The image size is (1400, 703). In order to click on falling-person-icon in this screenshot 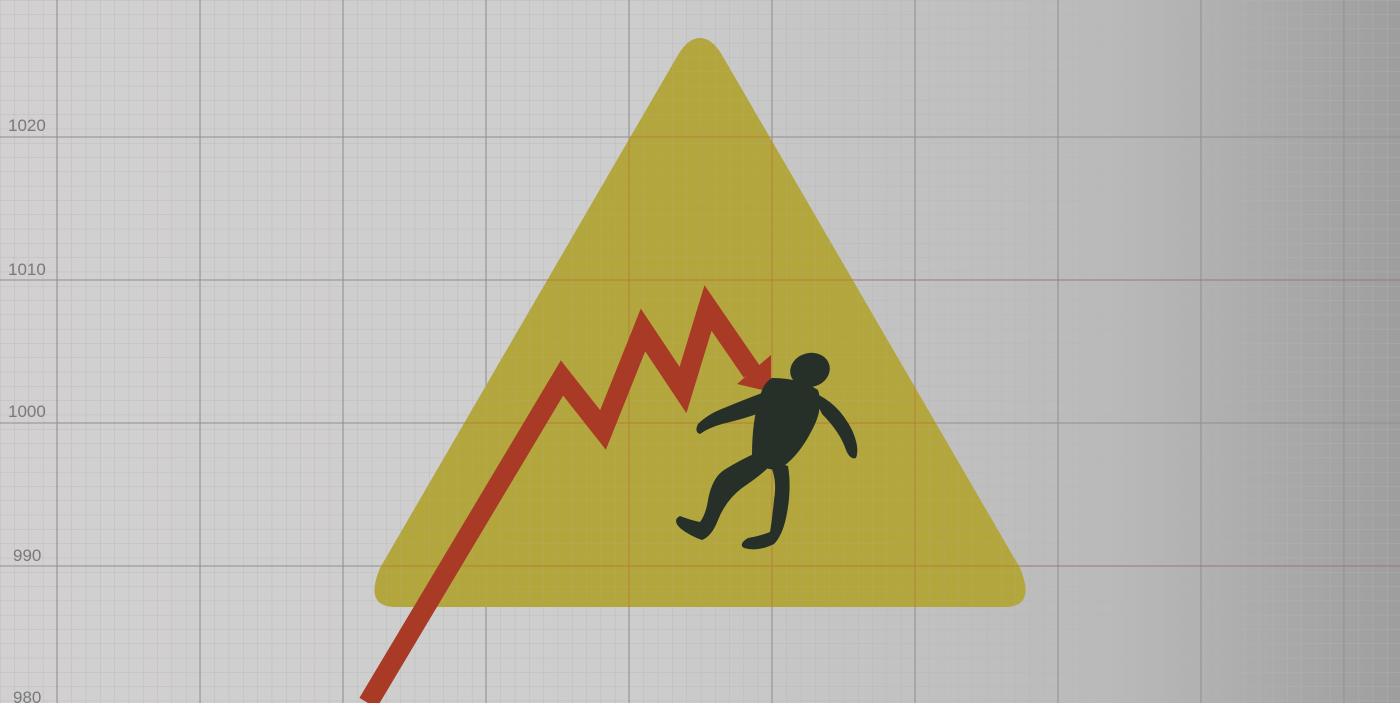, I will do `click(767, 451)`.